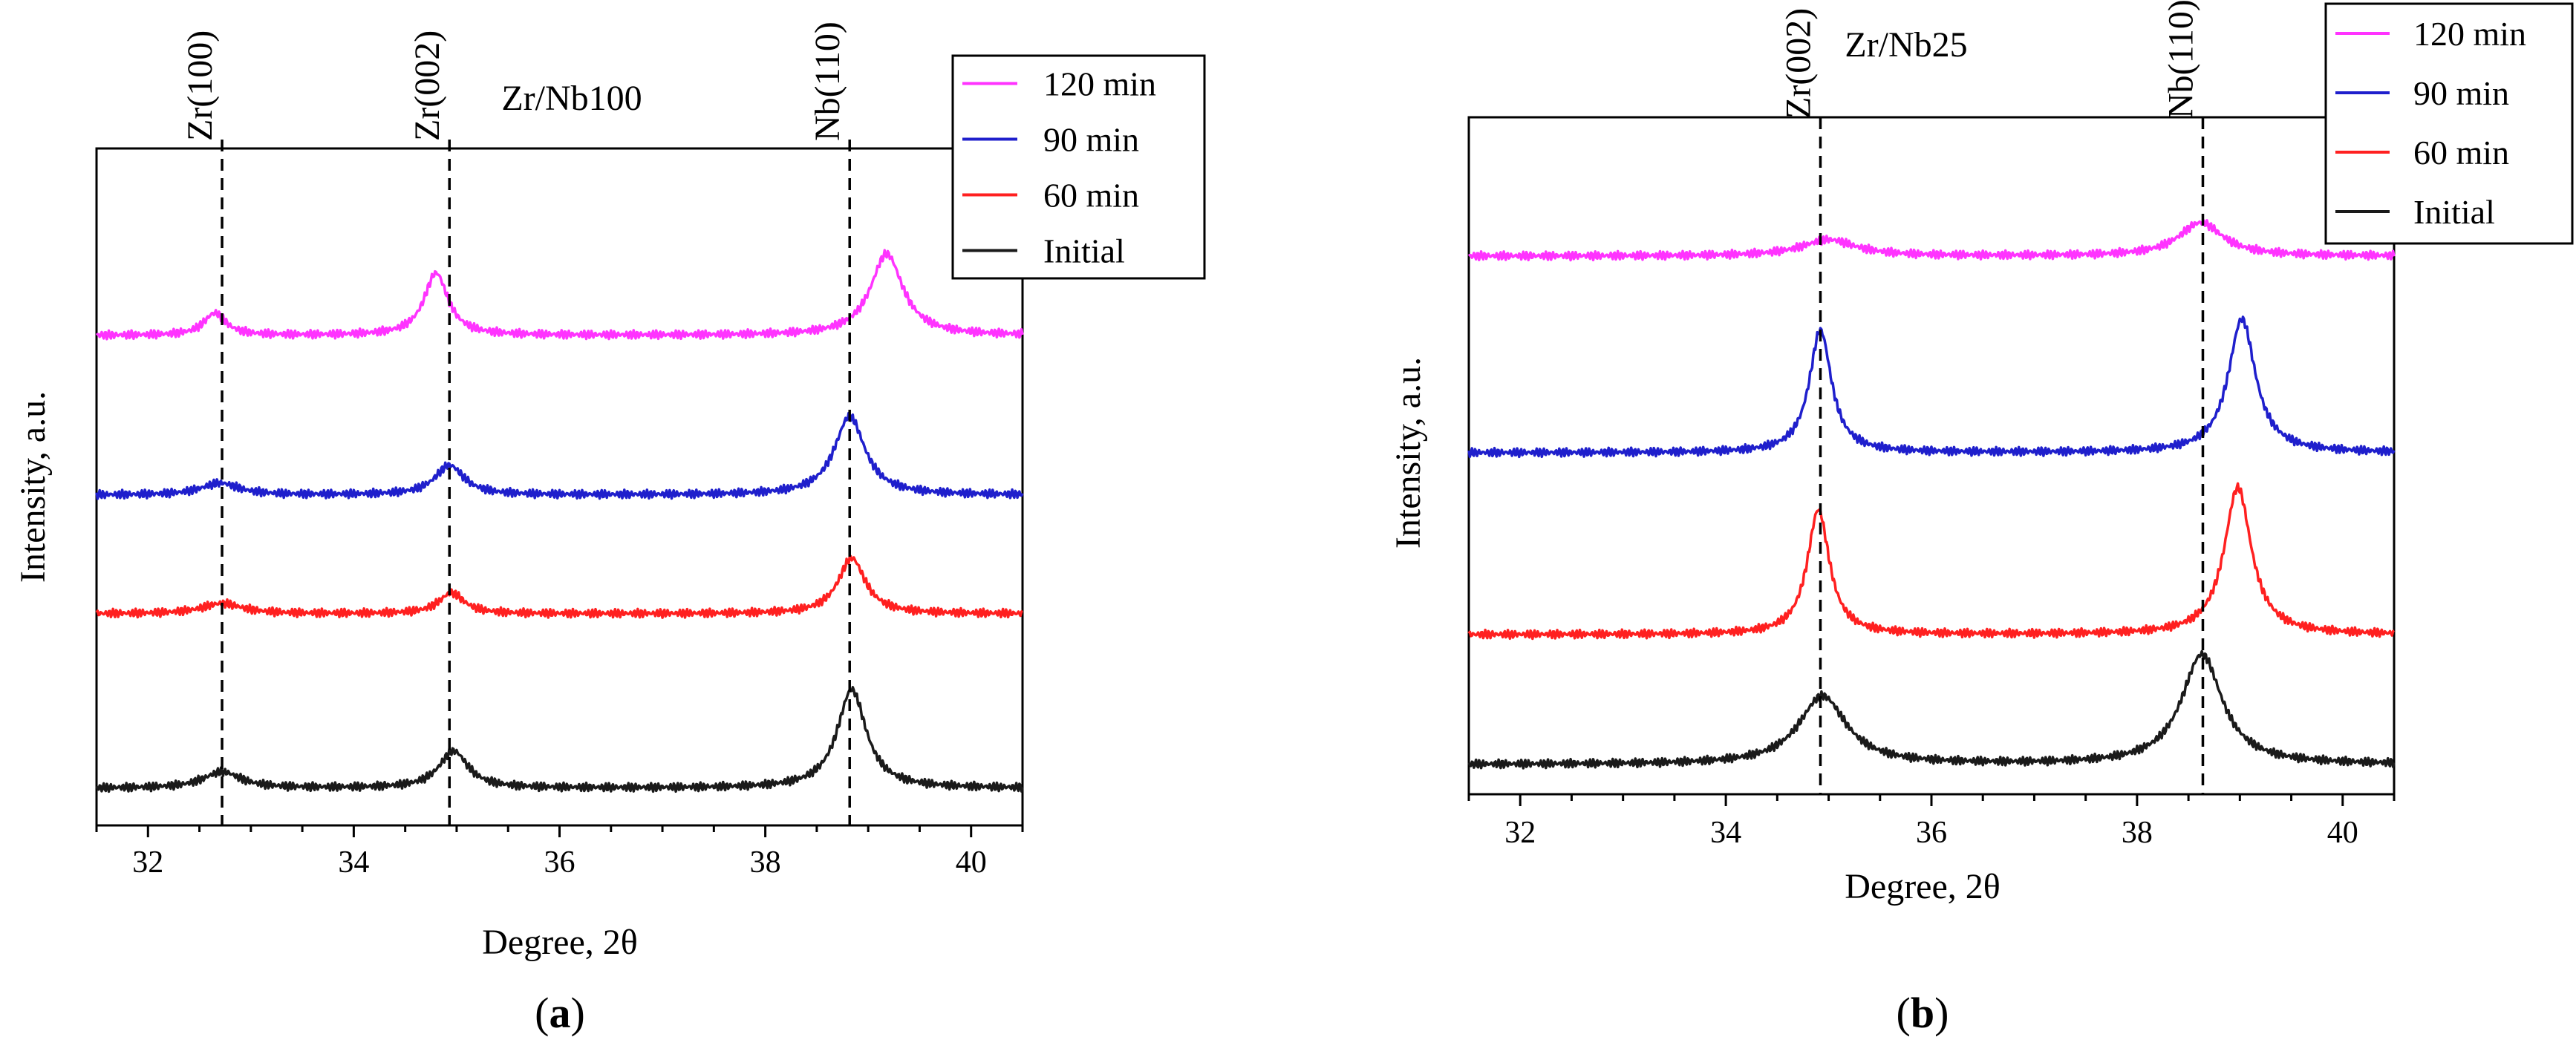 This screenshot has height=1057, width=2576. I want to click on panel-a-legend-items: 120 min 90 min 60 min Initial, so click(1059, 167).